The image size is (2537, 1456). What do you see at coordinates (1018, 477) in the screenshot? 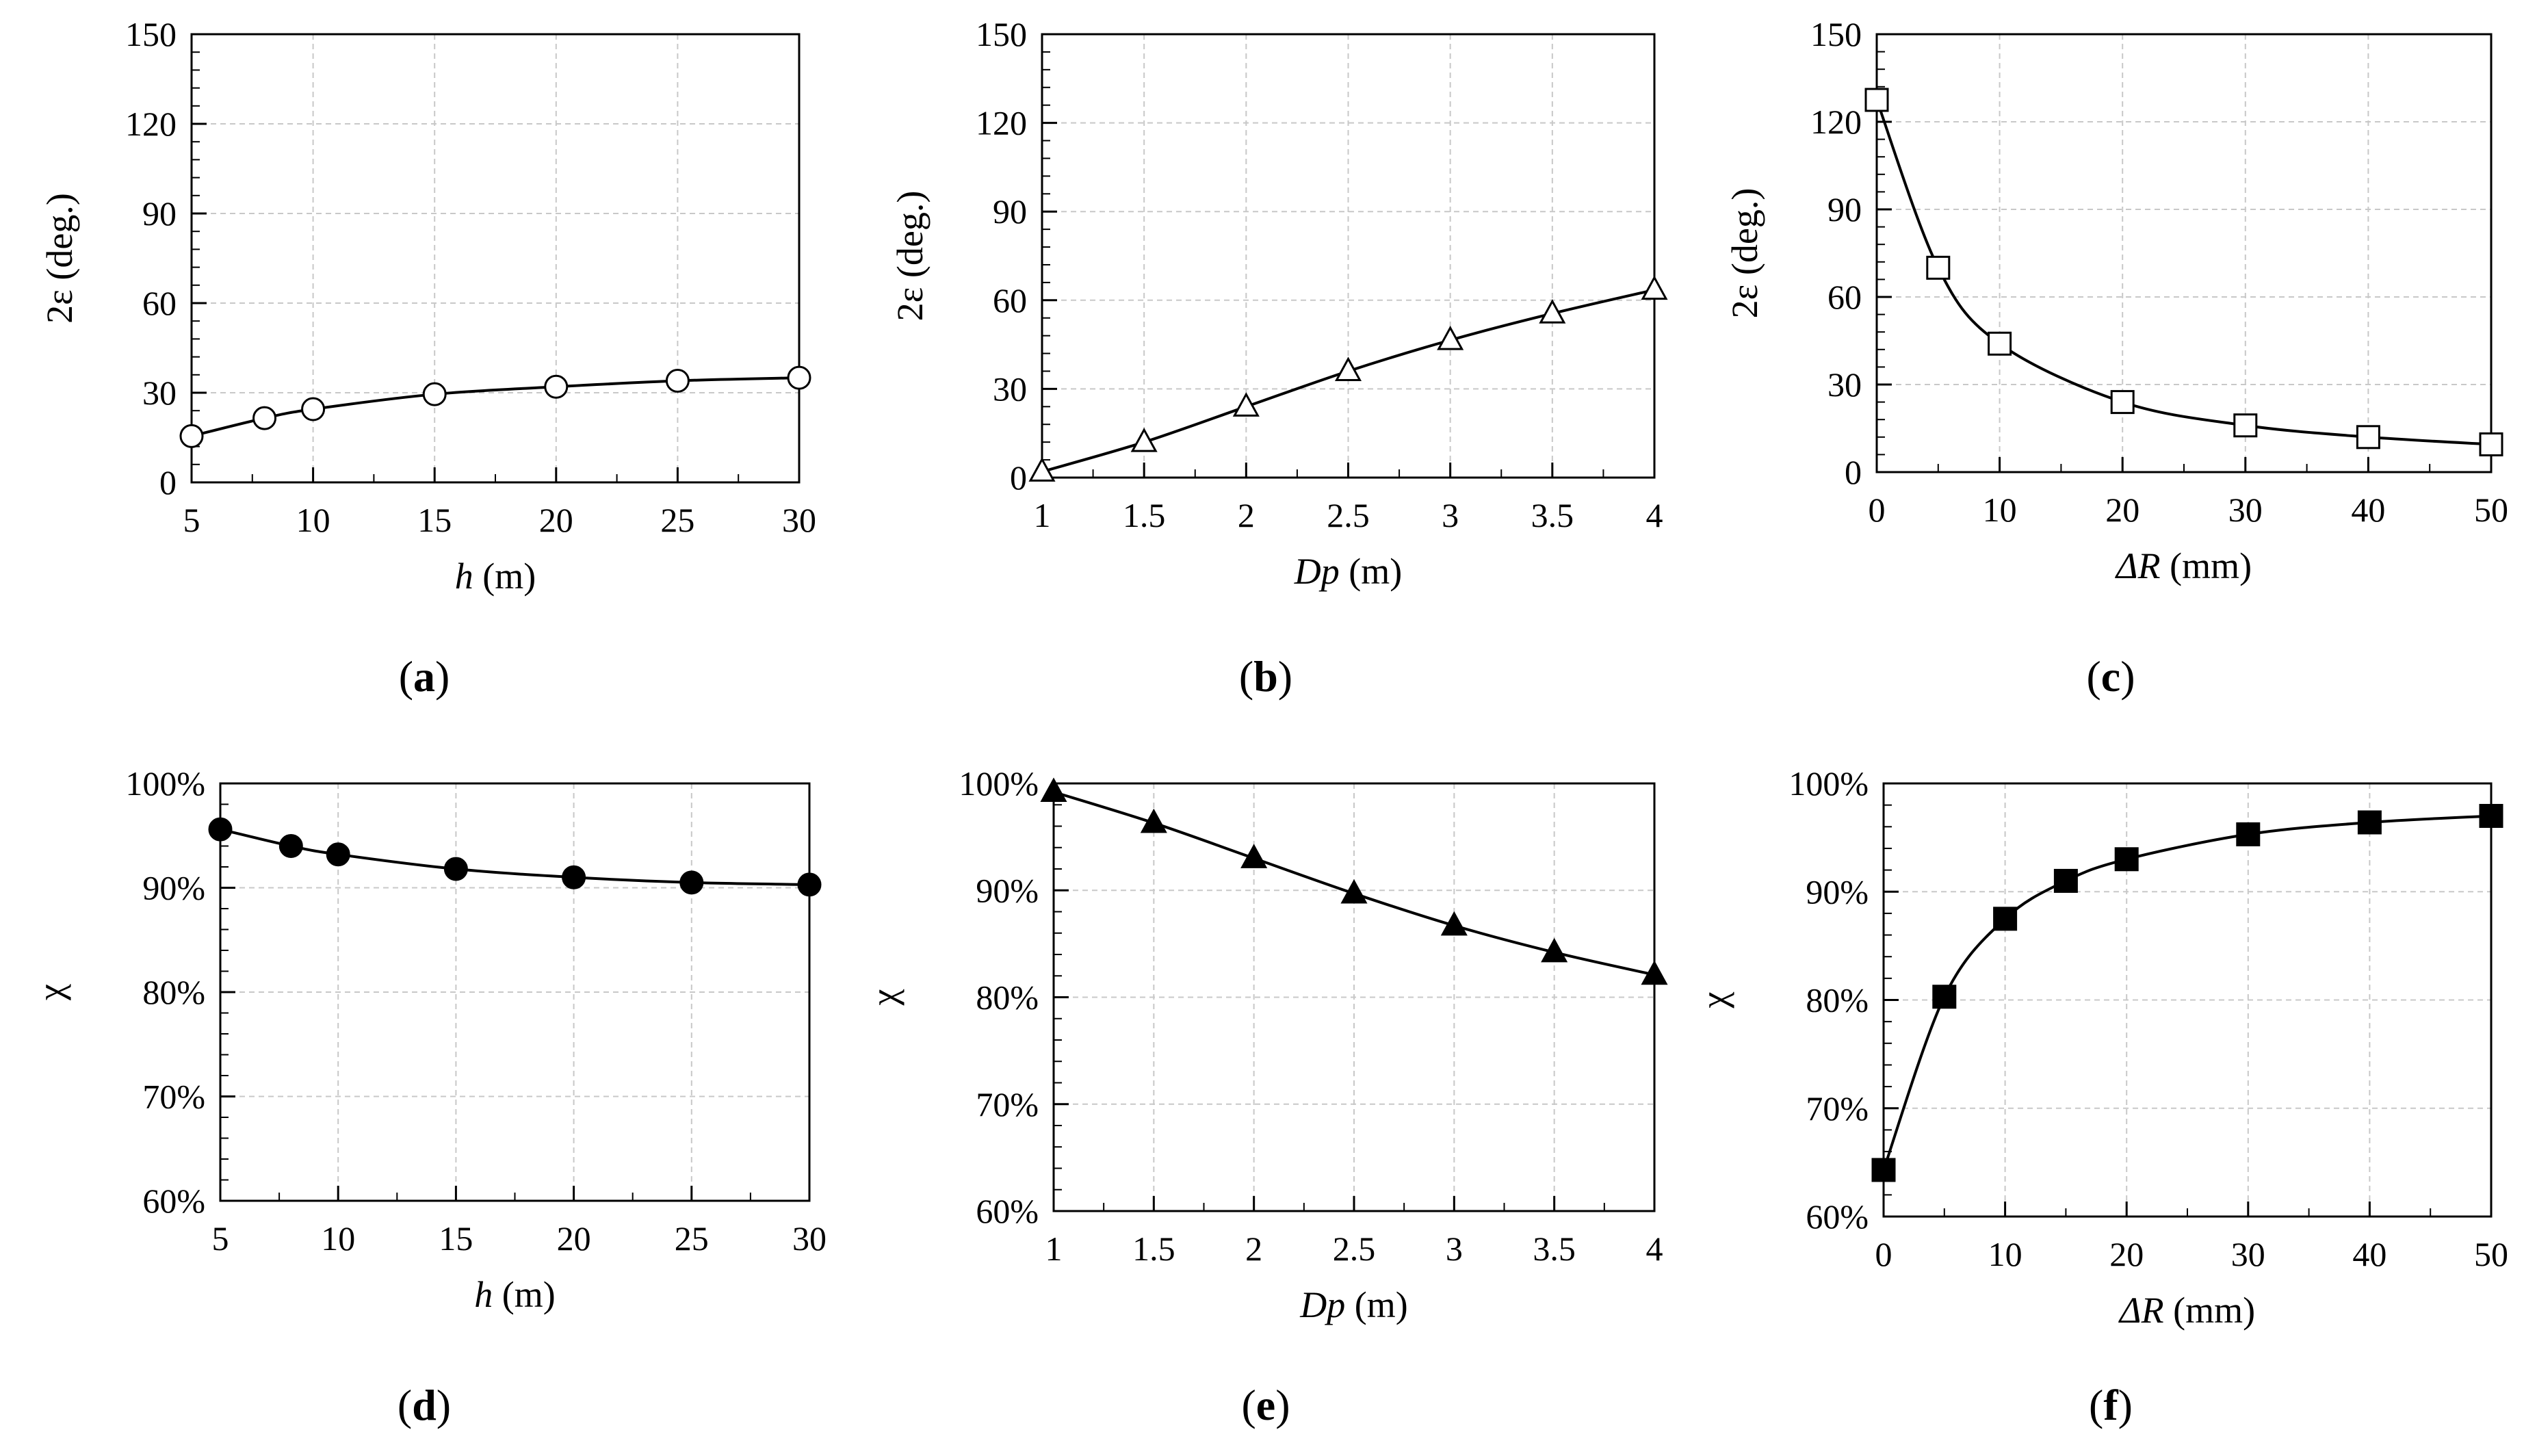
I see `y-tick-label: 0` at bounding box center [1018, 477].